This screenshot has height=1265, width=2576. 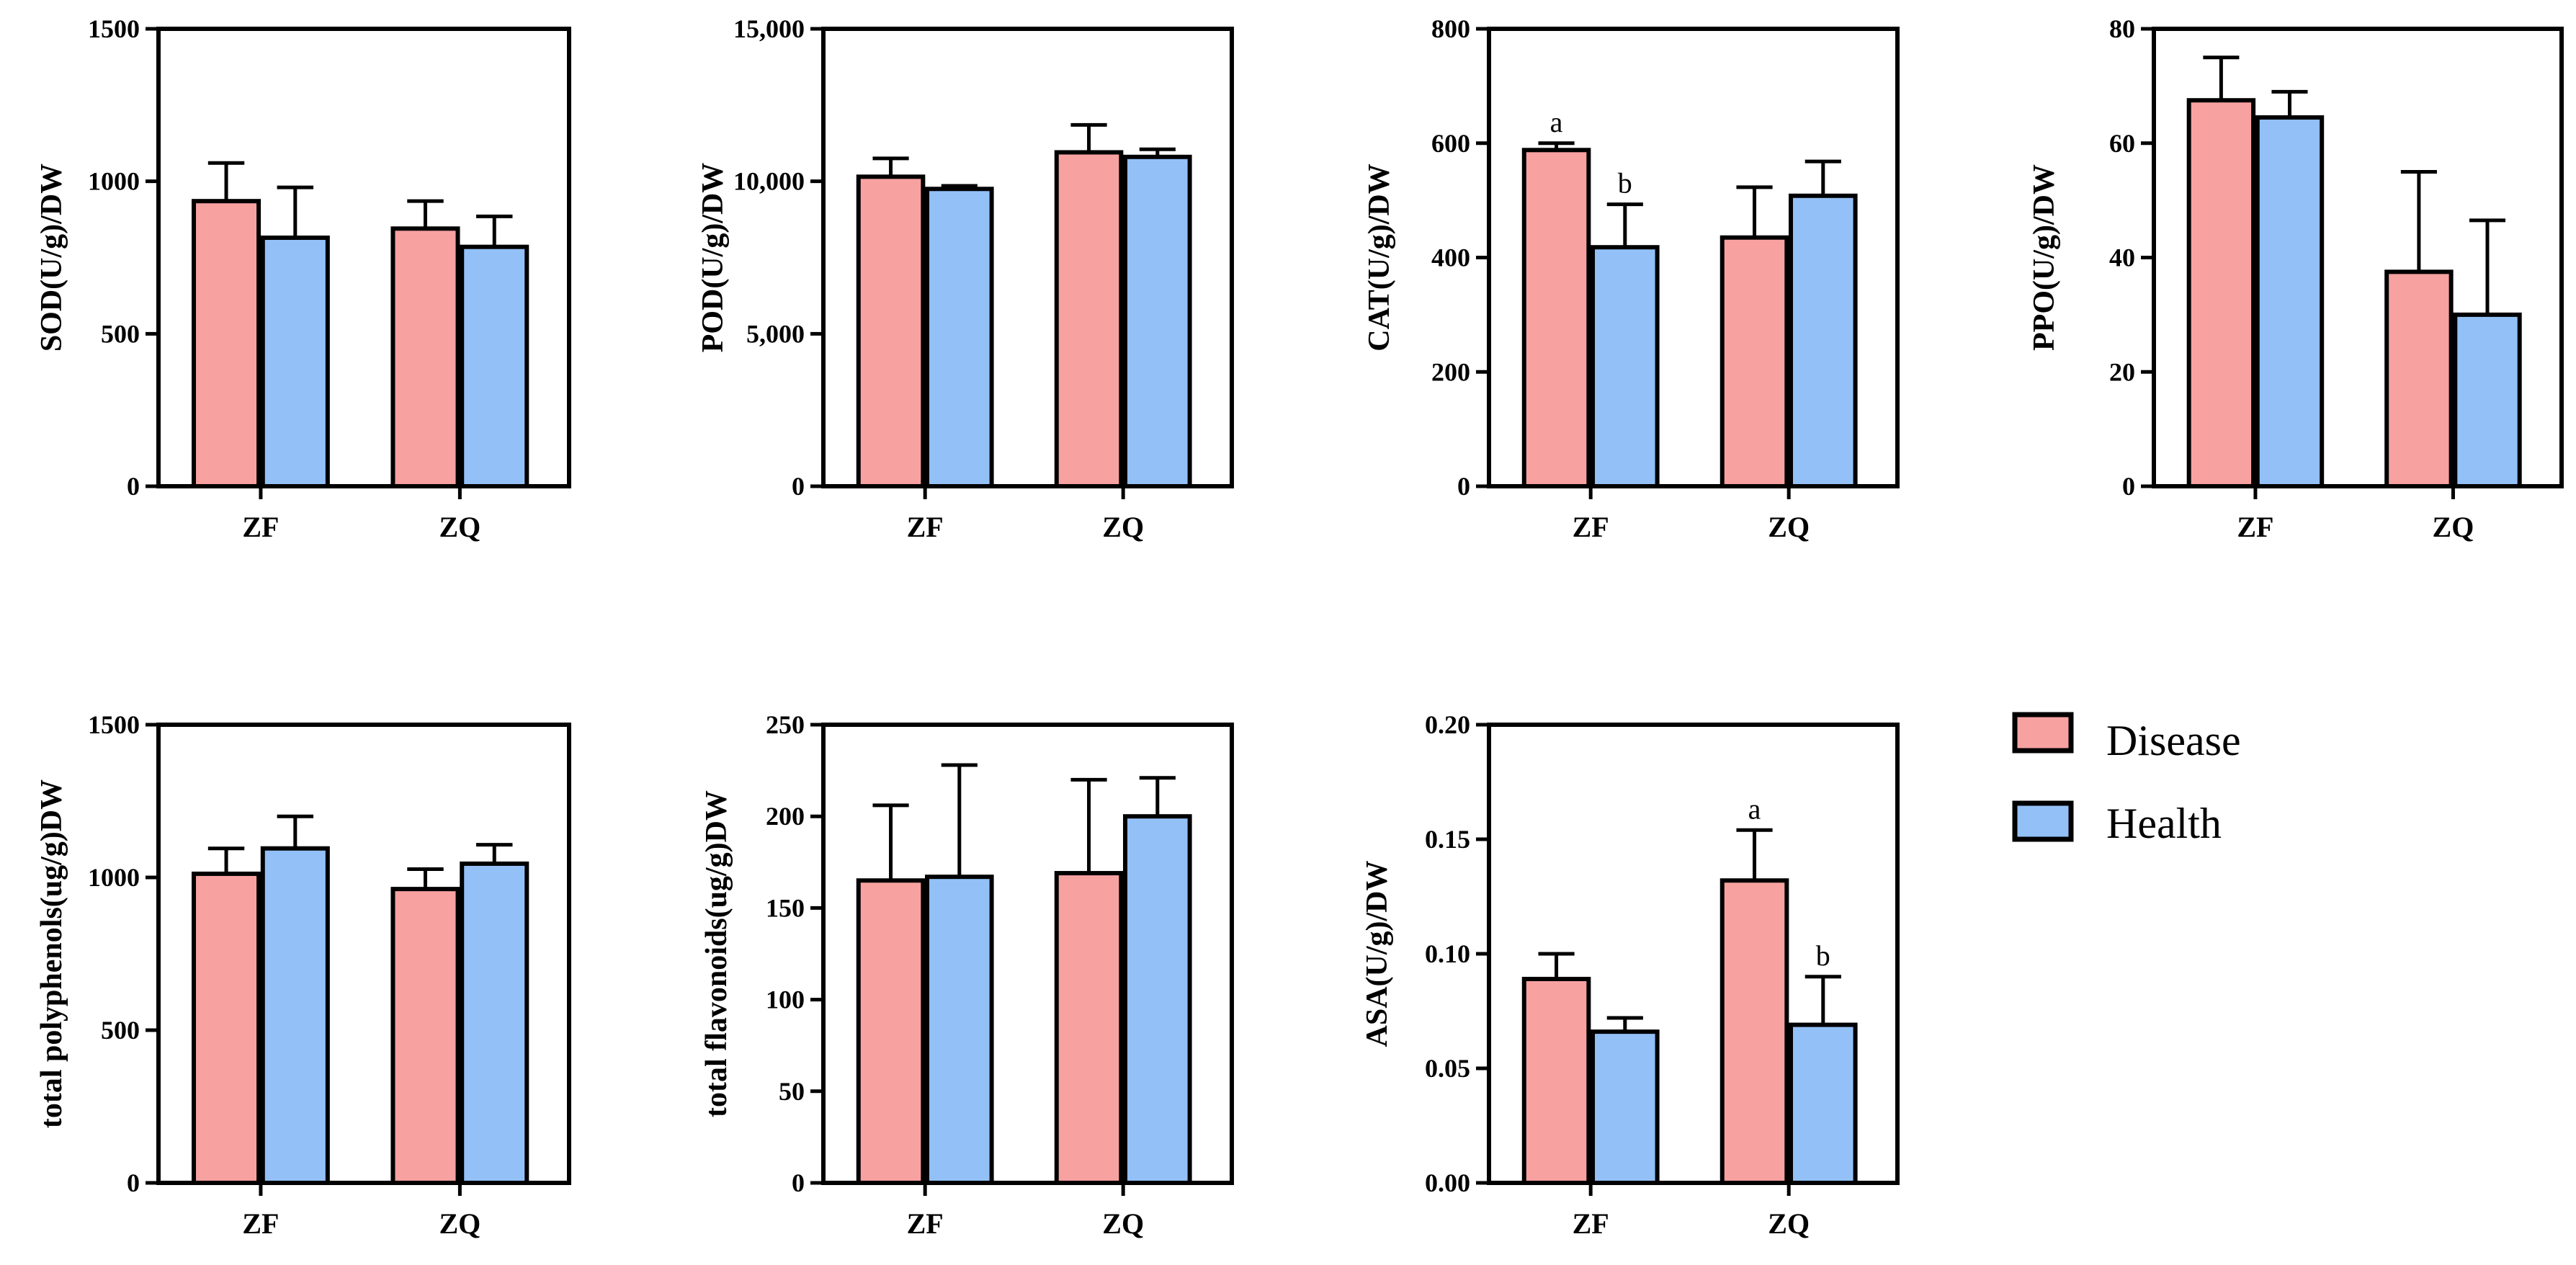 I want to click on legend-item-disease: Disease, so click(x=2126, y=738).